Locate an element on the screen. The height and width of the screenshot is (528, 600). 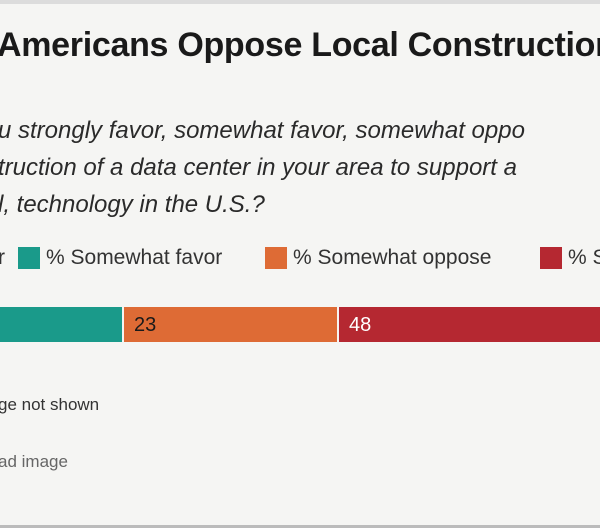
question-line: l, technology in the U.S.? is located at coordinates (132, 204).